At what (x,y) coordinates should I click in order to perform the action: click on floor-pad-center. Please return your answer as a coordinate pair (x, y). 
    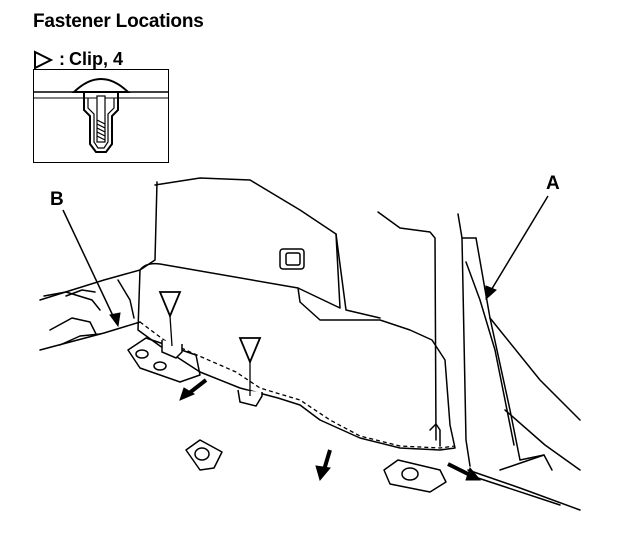
    Looking at the image, I should click on (204, 455).